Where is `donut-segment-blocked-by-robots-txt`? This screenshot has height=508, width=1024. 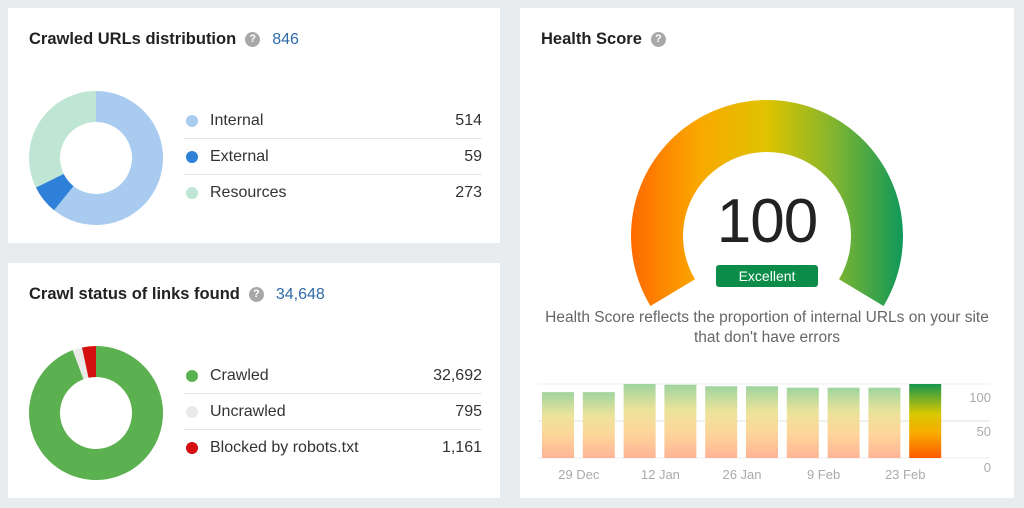
donut-segment-blocked-by-robots-txt is located at coordinates (88, 362).